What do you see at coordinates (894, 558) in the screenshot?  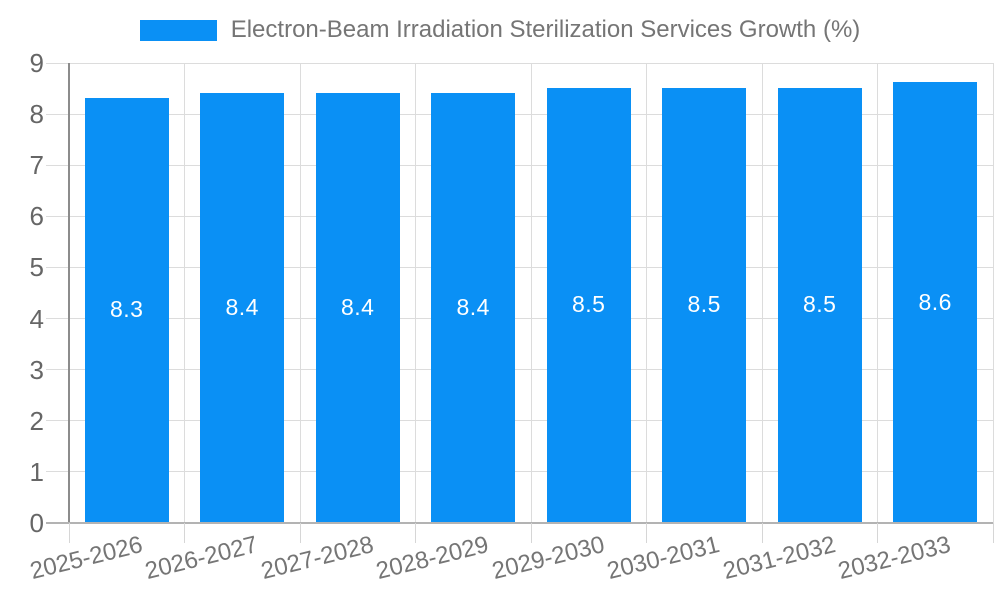 I see `x-category-label: 2032-2033` at bounding box center [894, 558].